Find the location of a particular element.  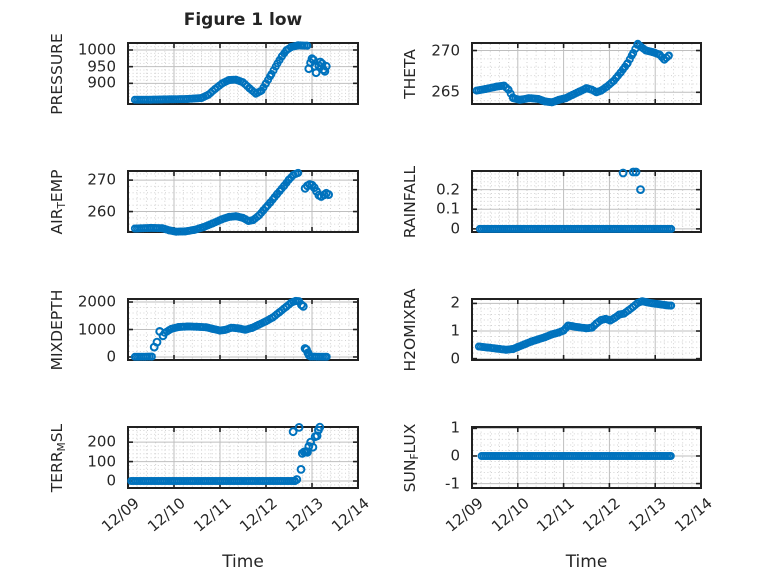

ytick-label-TERR_MSL: 200 is located at coordinates (101, 441).